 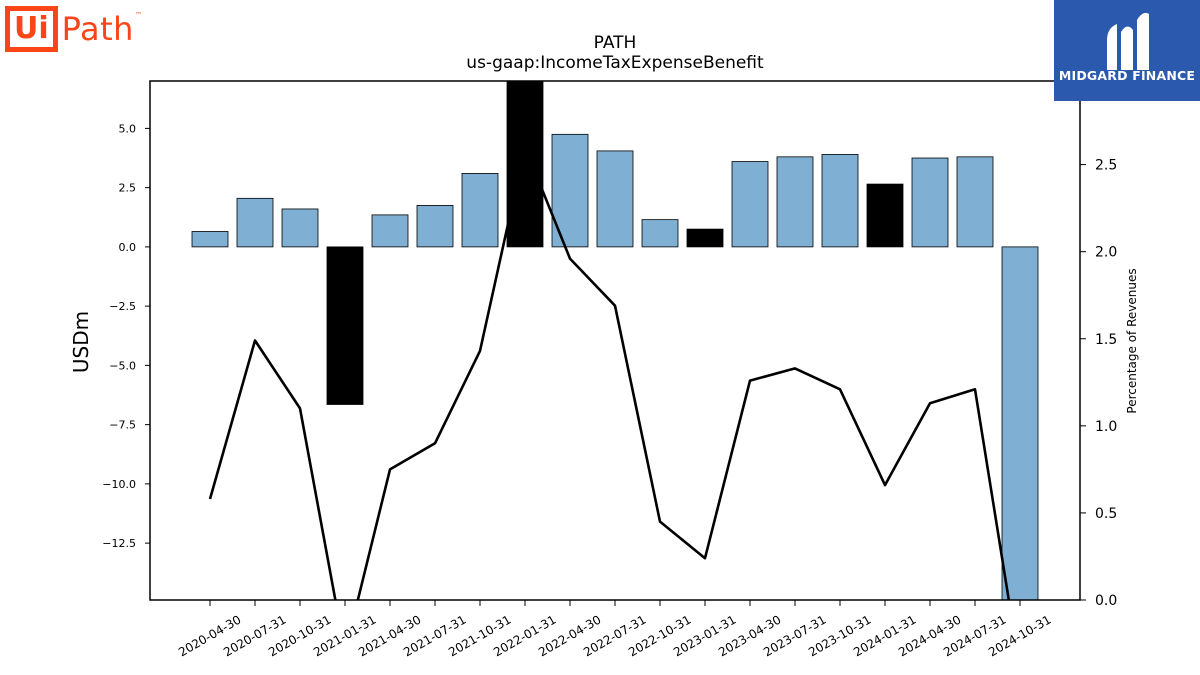 I want to click on y-tick-label: 5.0, so click(x=128, y=128).